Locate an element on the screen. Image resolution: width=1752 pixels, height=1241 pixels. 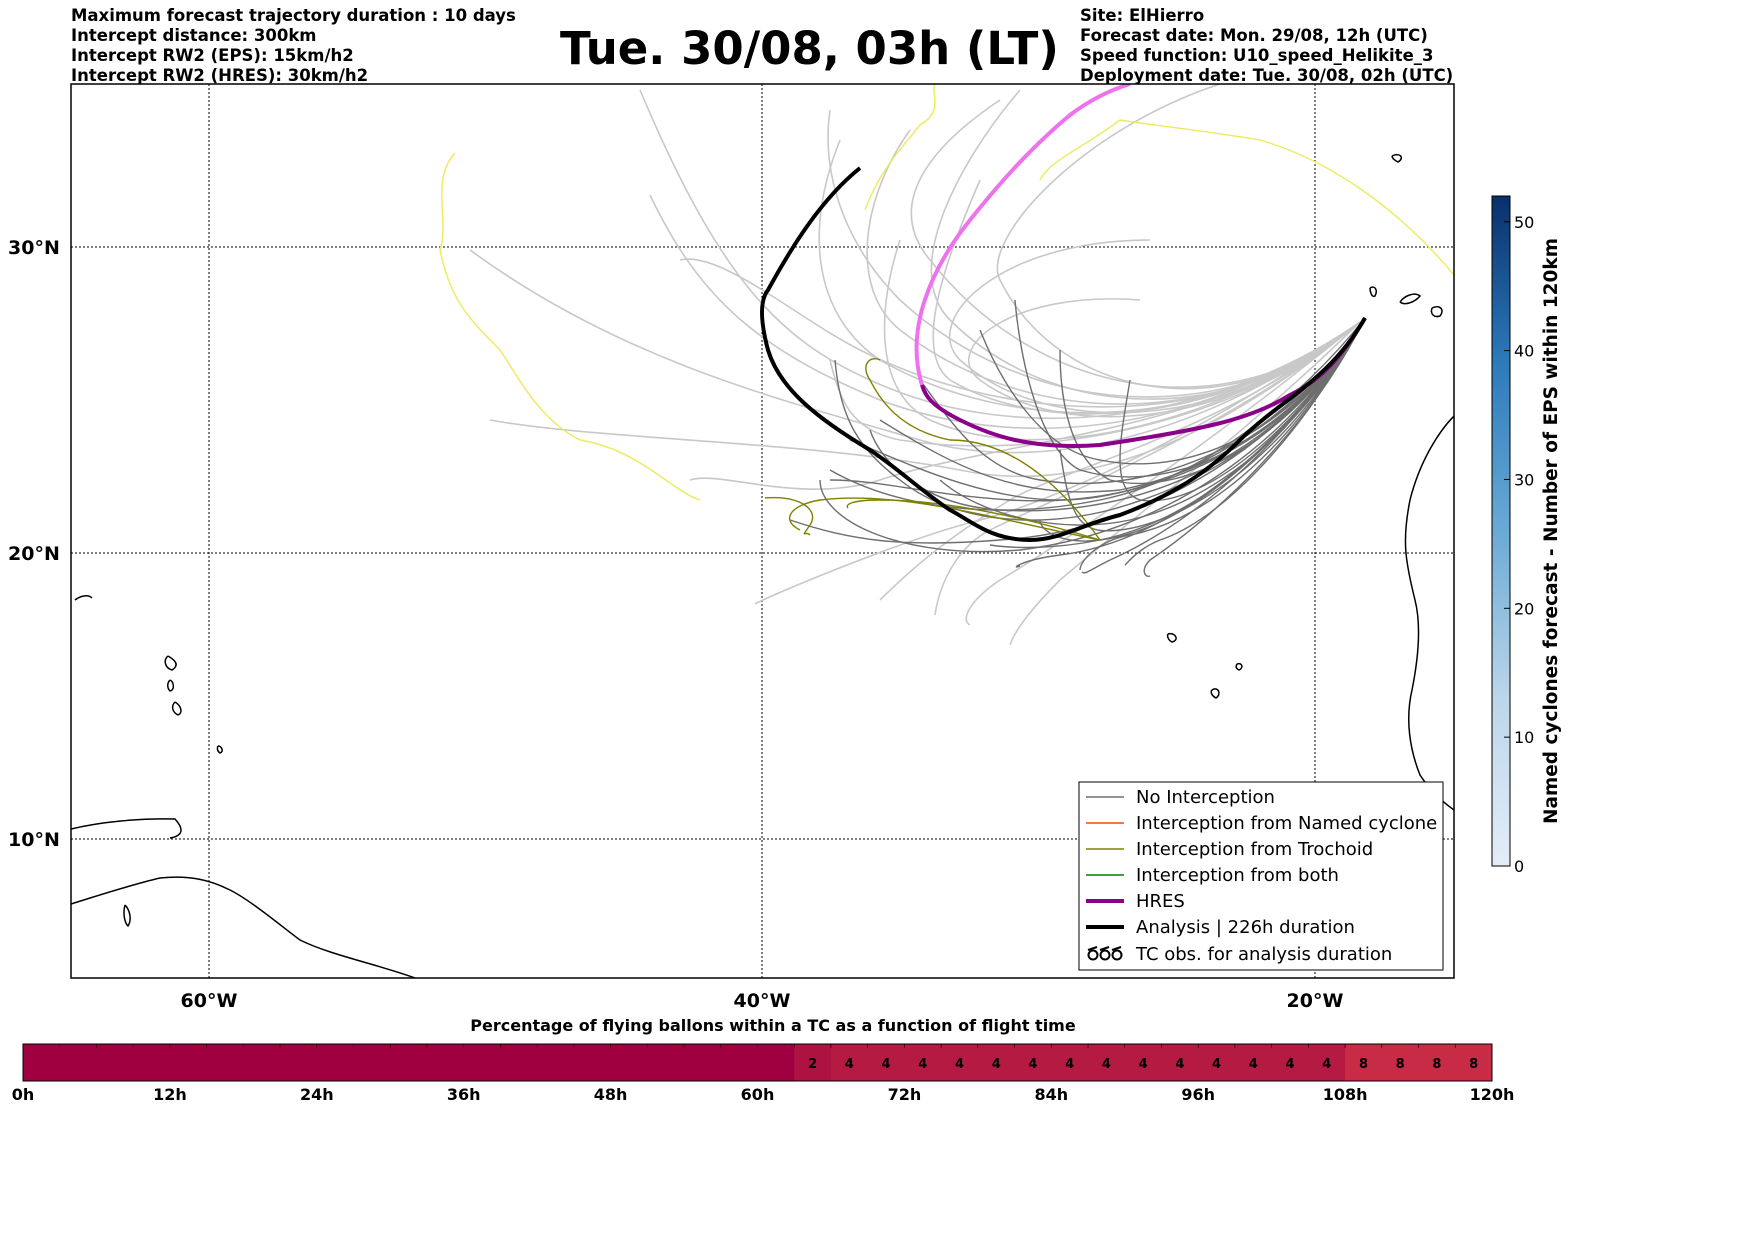
header-right-line: Deployment date: Tue. 30/08, 02h (UTC) is located at coordinates (1267, 75).